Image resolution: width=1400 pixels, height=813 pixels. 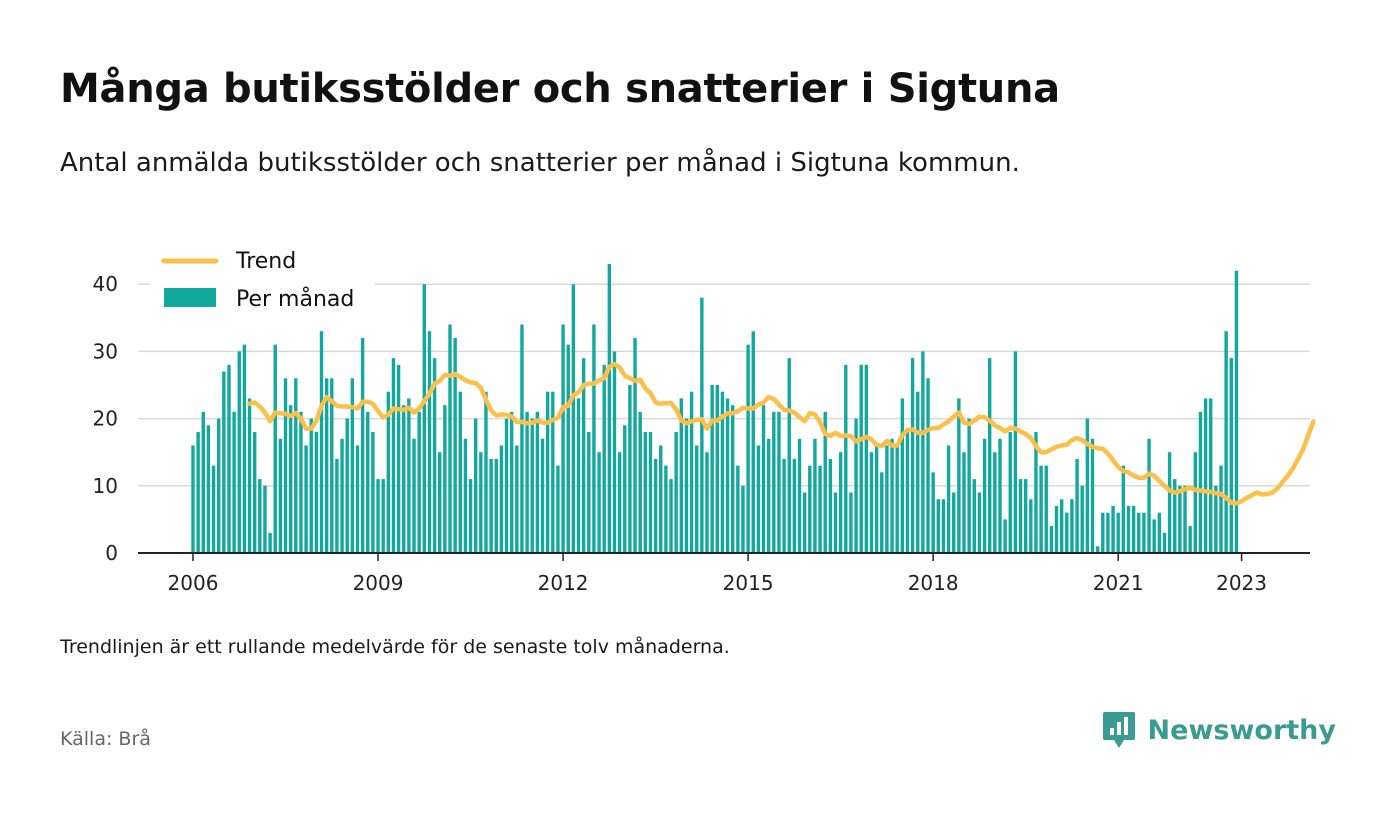 I want to click on x-tick-label: 2018, so click(x=933, y=583).